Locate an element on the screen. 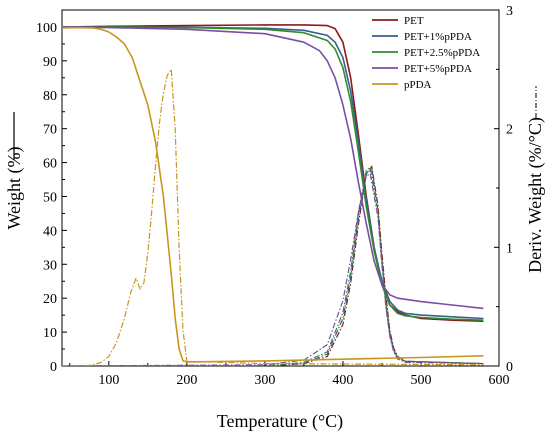  y-right-axis-ticks: 0 1 2 3 is located at coordinates (503, 189).